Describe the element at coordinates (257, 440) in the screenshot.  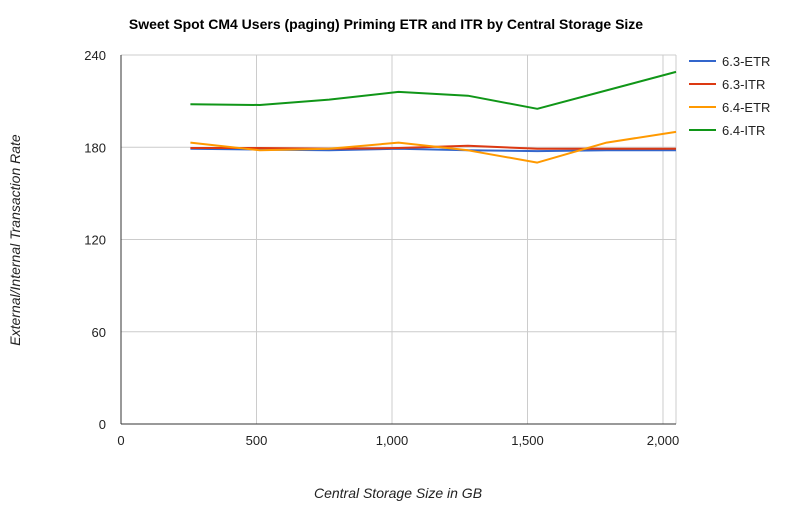
I see `x-tick-label: 500` at that location.